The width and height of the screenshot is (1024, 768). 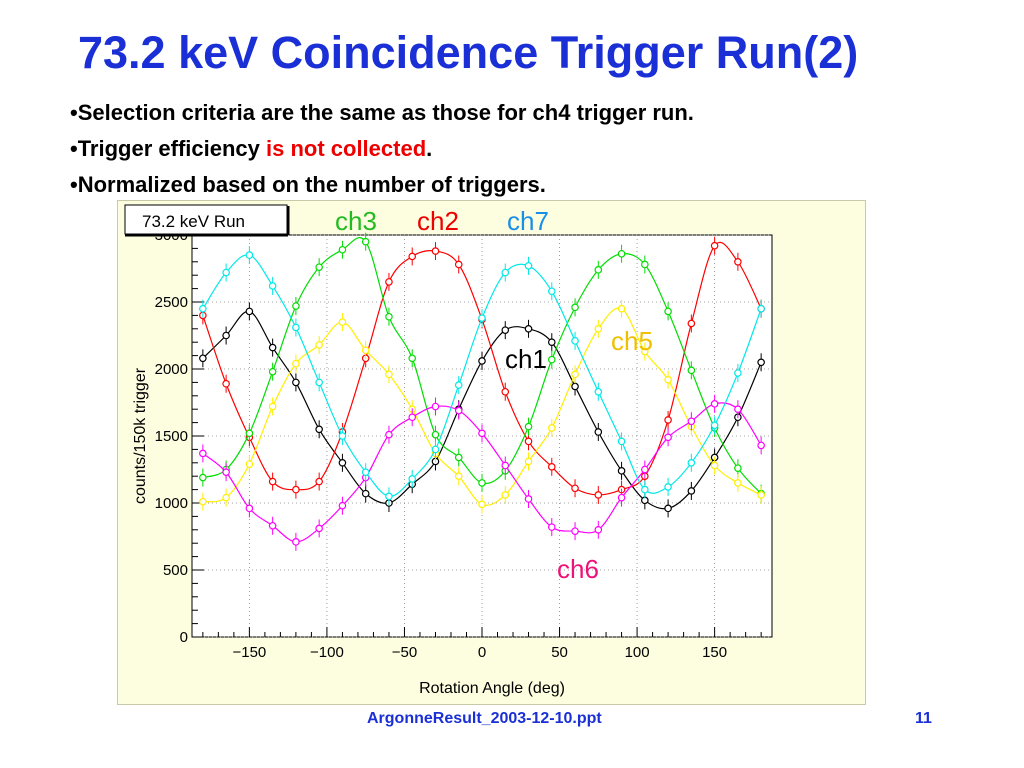 What do you see at coordinates (249, 652) in the screenshot?
I see `x-tick-label: −150` at bounding box center [249, 652].